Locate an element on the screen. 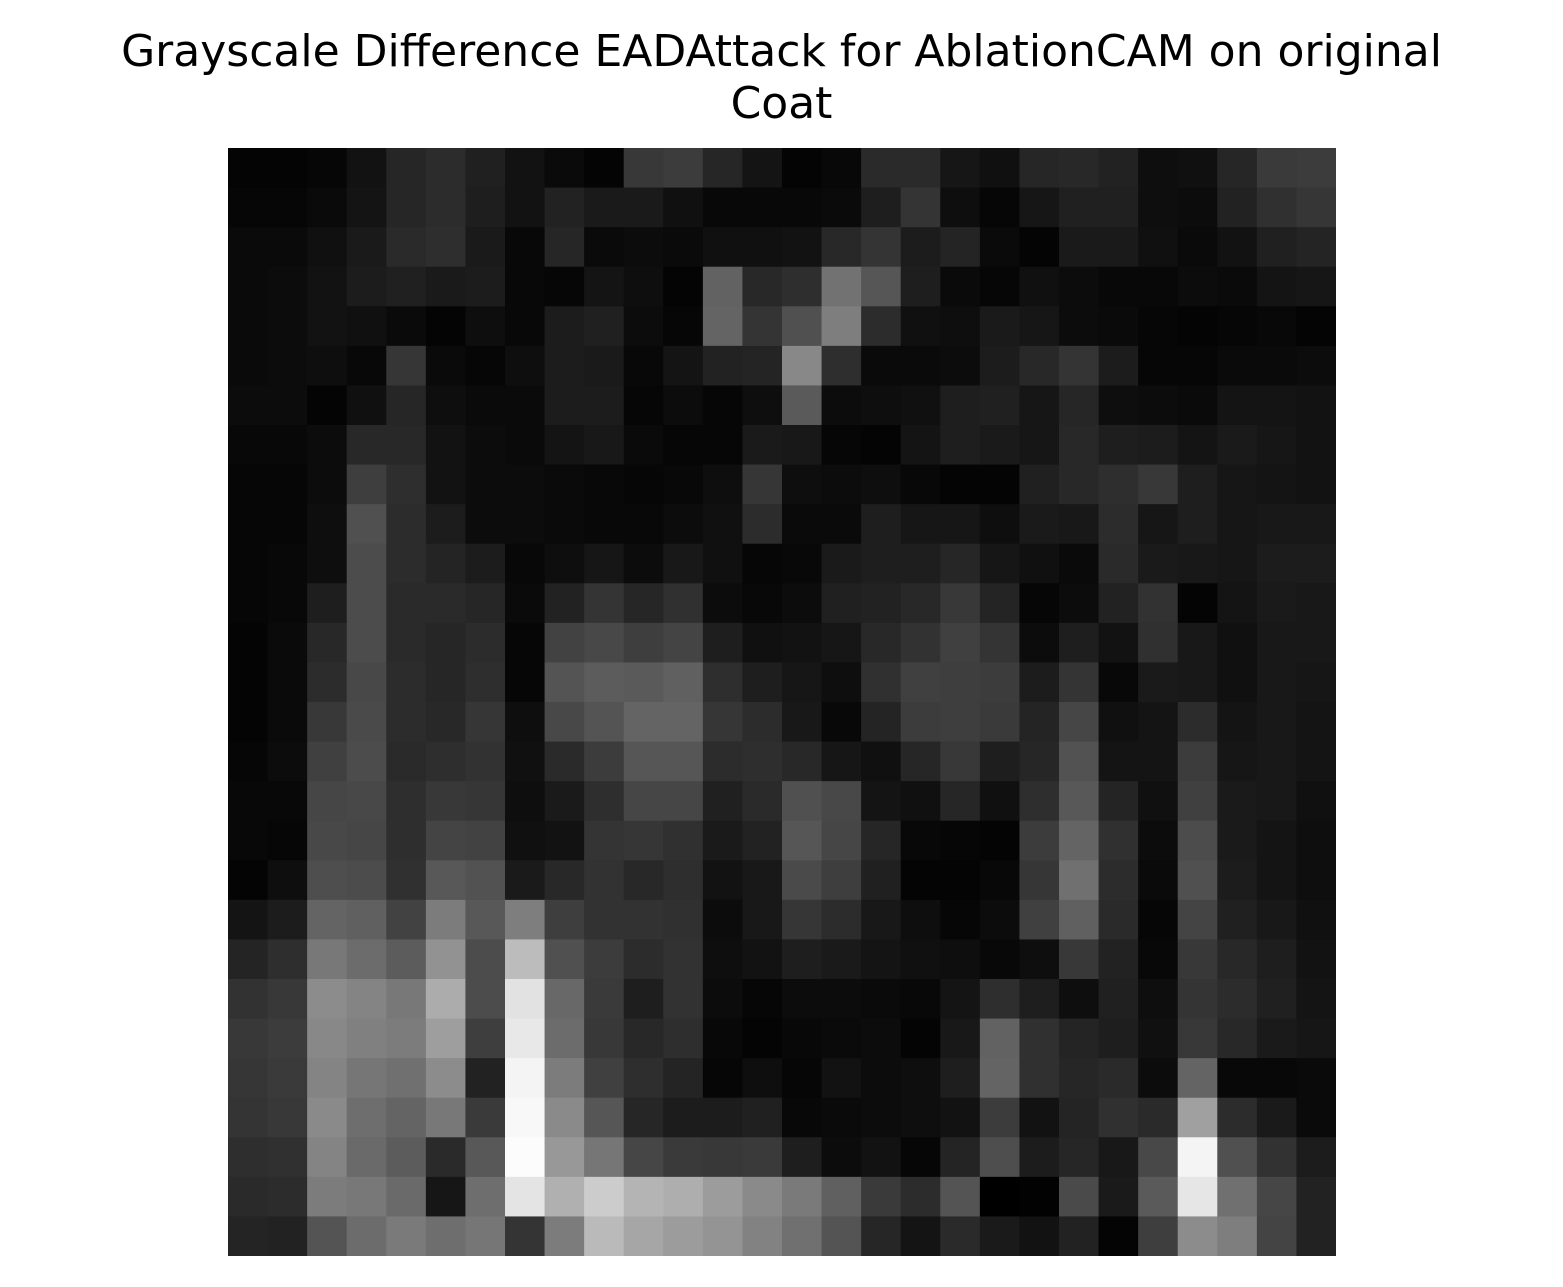  heatmap-cell-r4-c0 is located at coordinates (248, 326).